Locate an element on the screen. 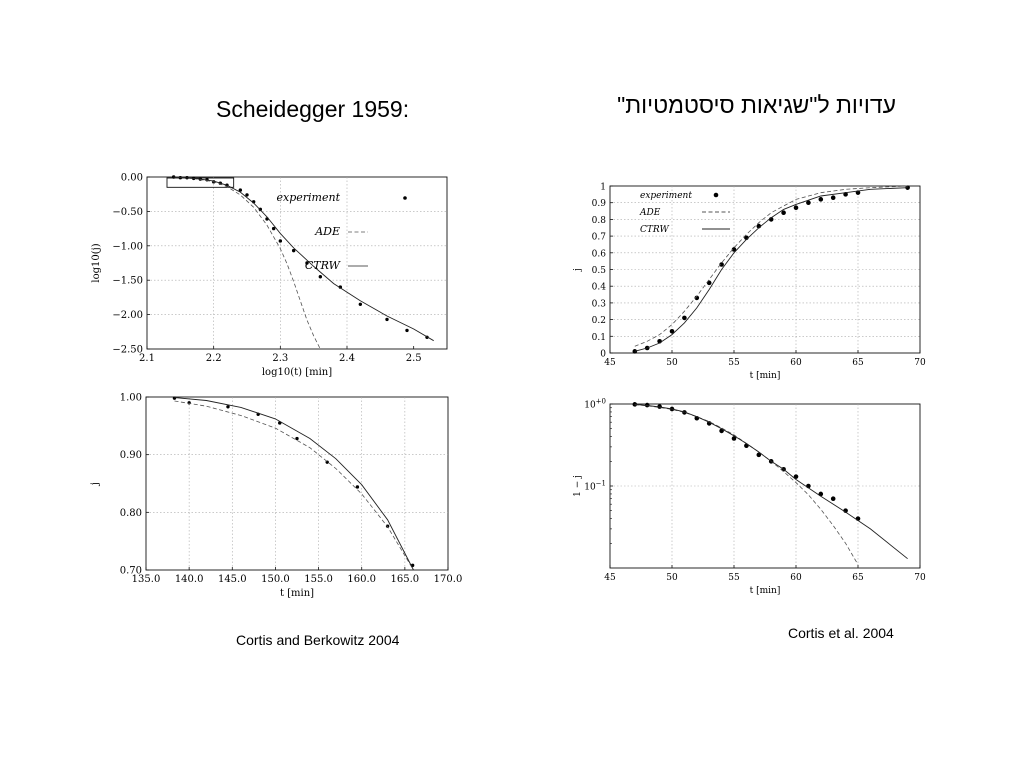  x-tick-label: 2.5 is located at coordinates (414, 358).